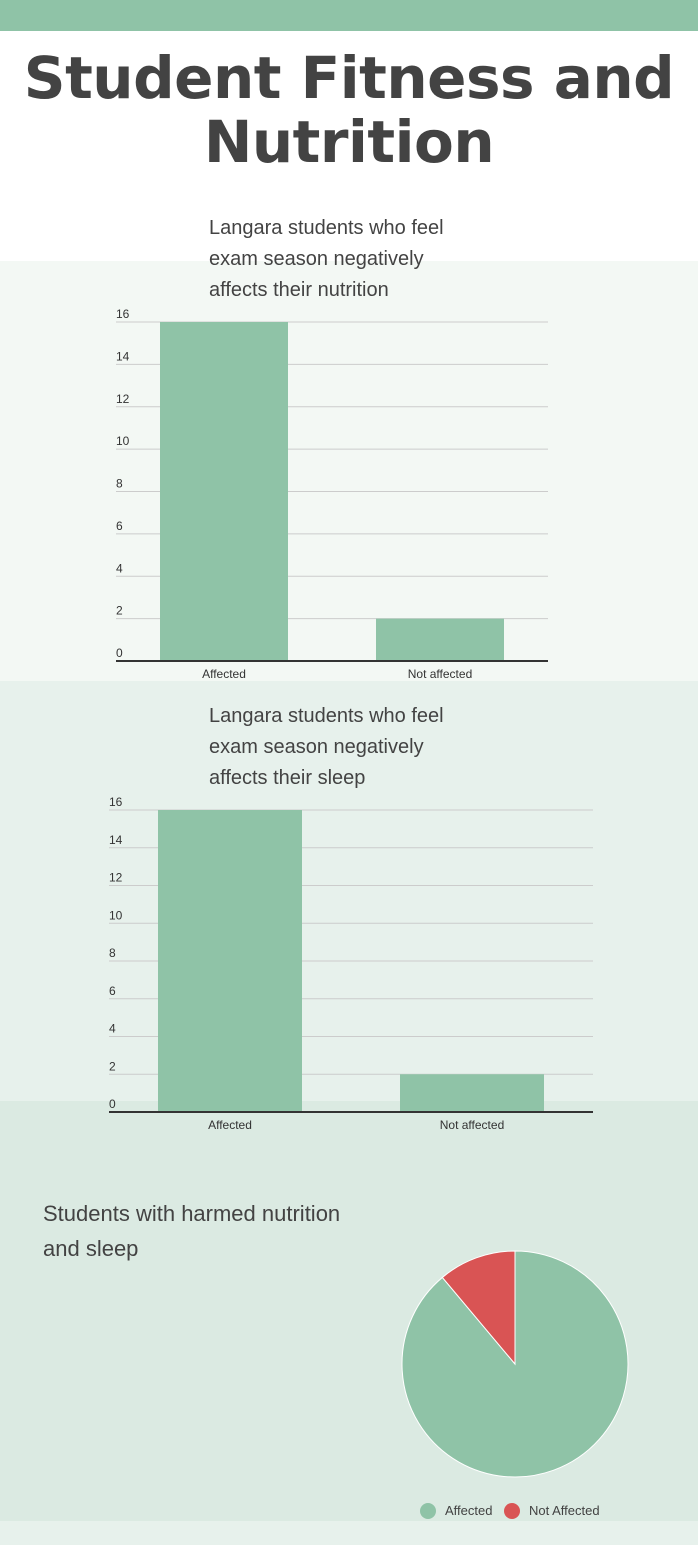 Image resolution: width=698 pixels, height=1545 pixels. What do you see at coordinates (468, 1510) in the screenshot?
I see `legend-label: Affected` at bounding box center [468, 1510].